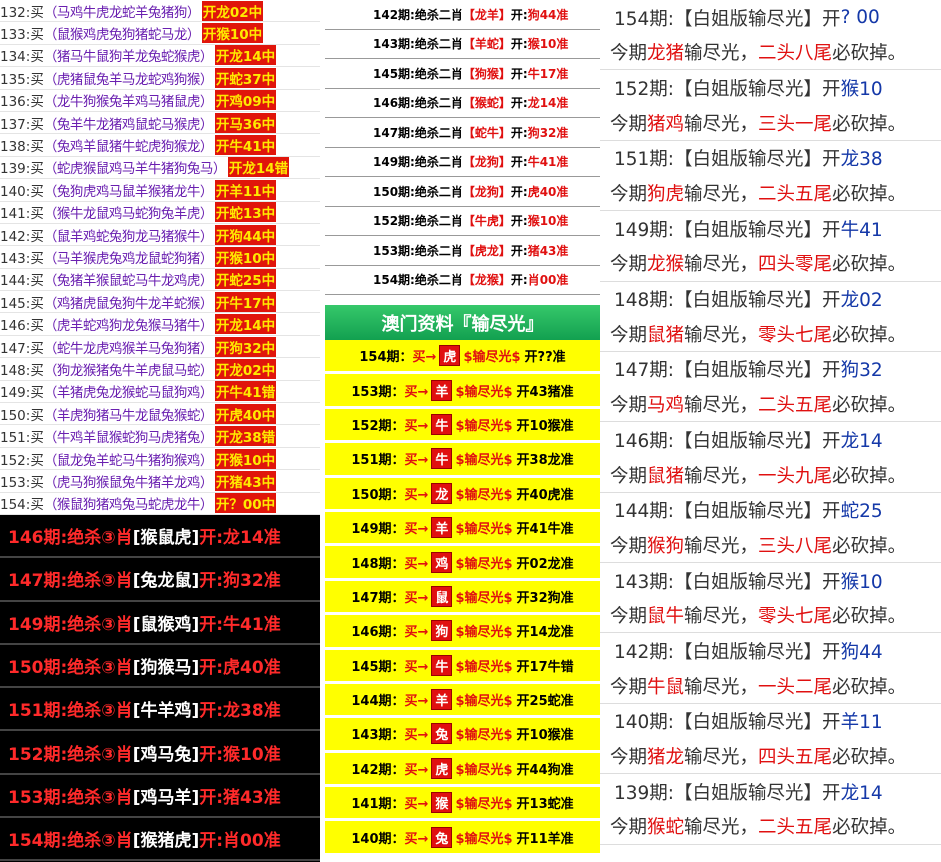  Describe the element at coordinates (462, 838) in the screenshot. I see `macau-row: 140期： 买→ 兔 $输尽光$ 开11羊准` at that location.